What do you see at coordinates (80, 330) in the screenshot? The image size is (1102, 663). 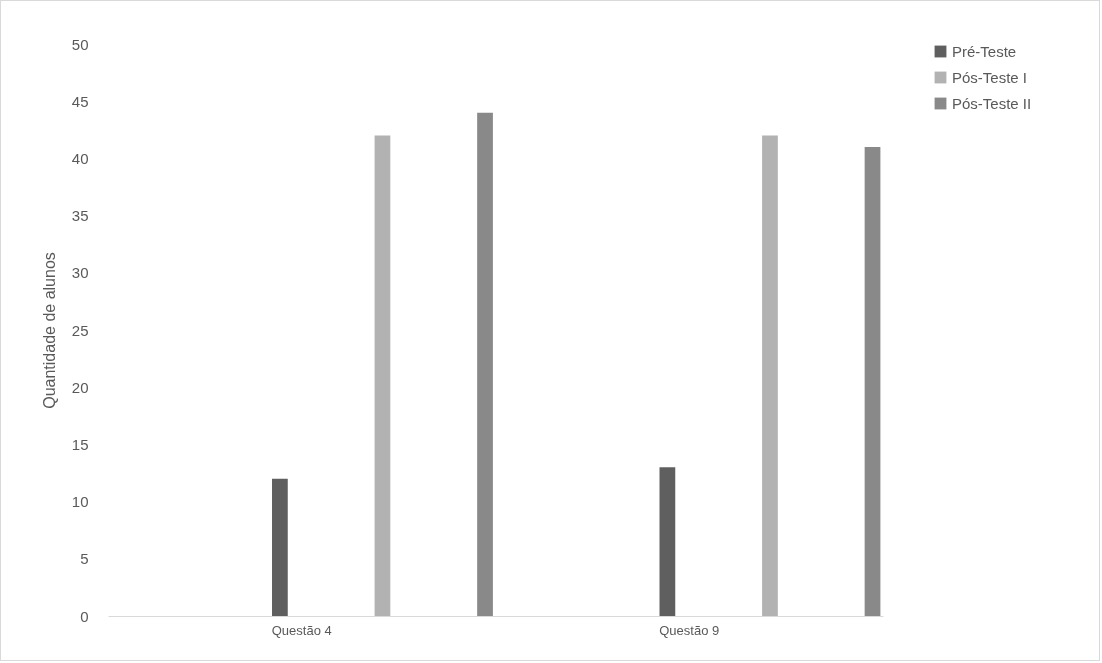 I see `y-tick-label: 25` at bounding box center [80, 330].